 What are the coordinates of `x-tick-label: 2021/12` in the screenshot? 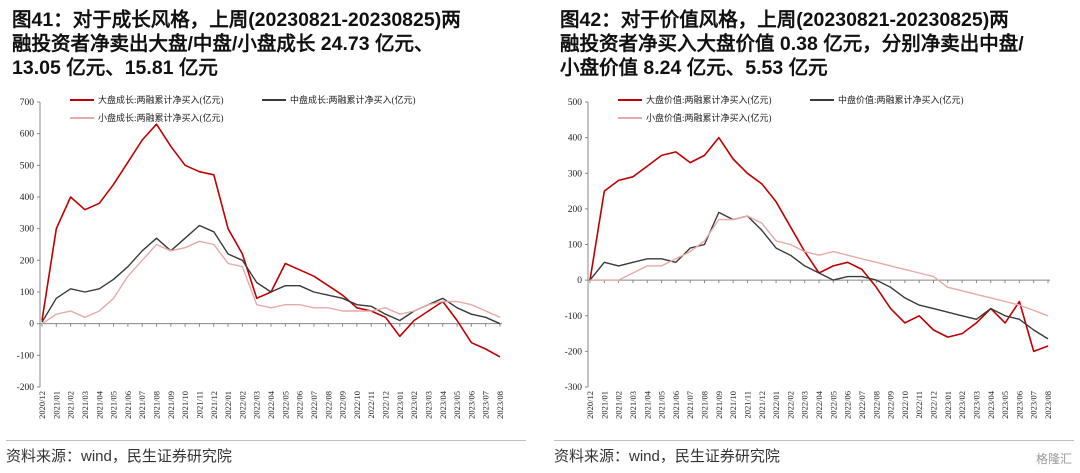 It's located at (214, 405).